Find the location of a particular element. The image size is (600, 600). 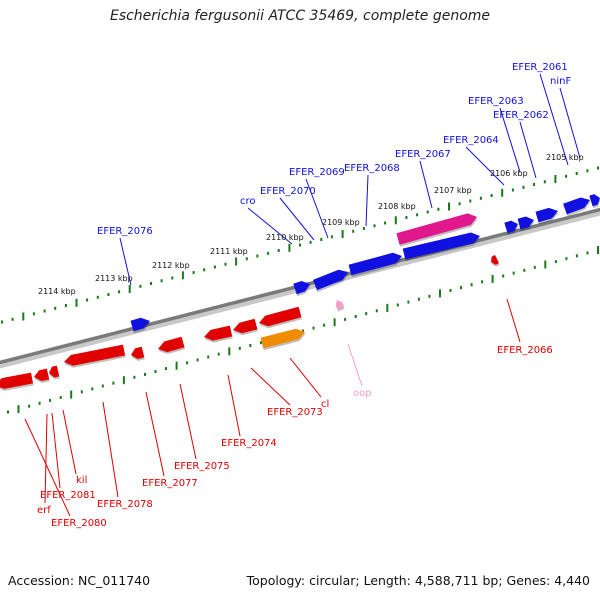

forward-gene-label: EFER_2064 is located at coordinates (471, 140).